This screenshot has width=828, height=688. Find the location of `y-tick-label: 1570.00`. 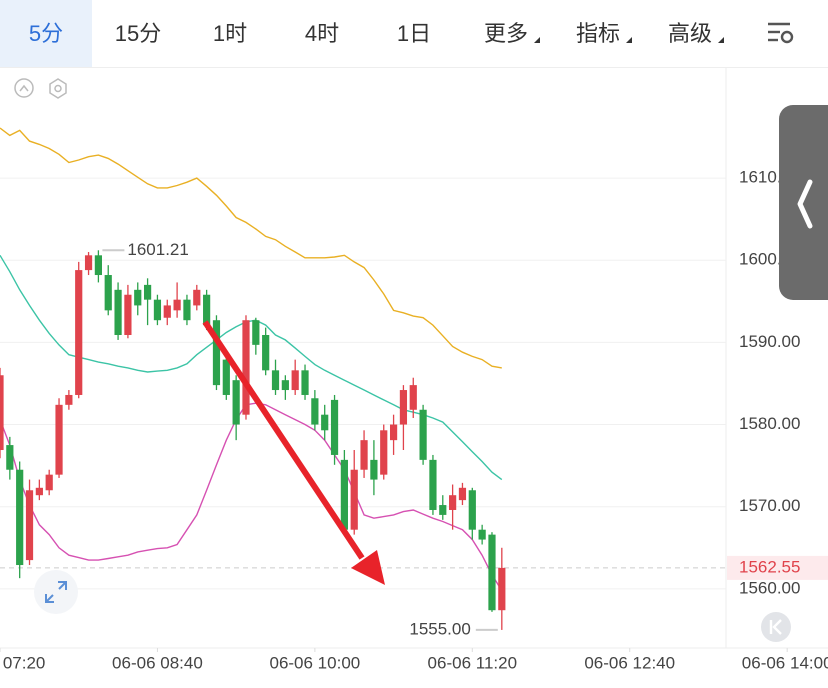

y-tick-label: 1570.00 is located at coordinates (769, 505).